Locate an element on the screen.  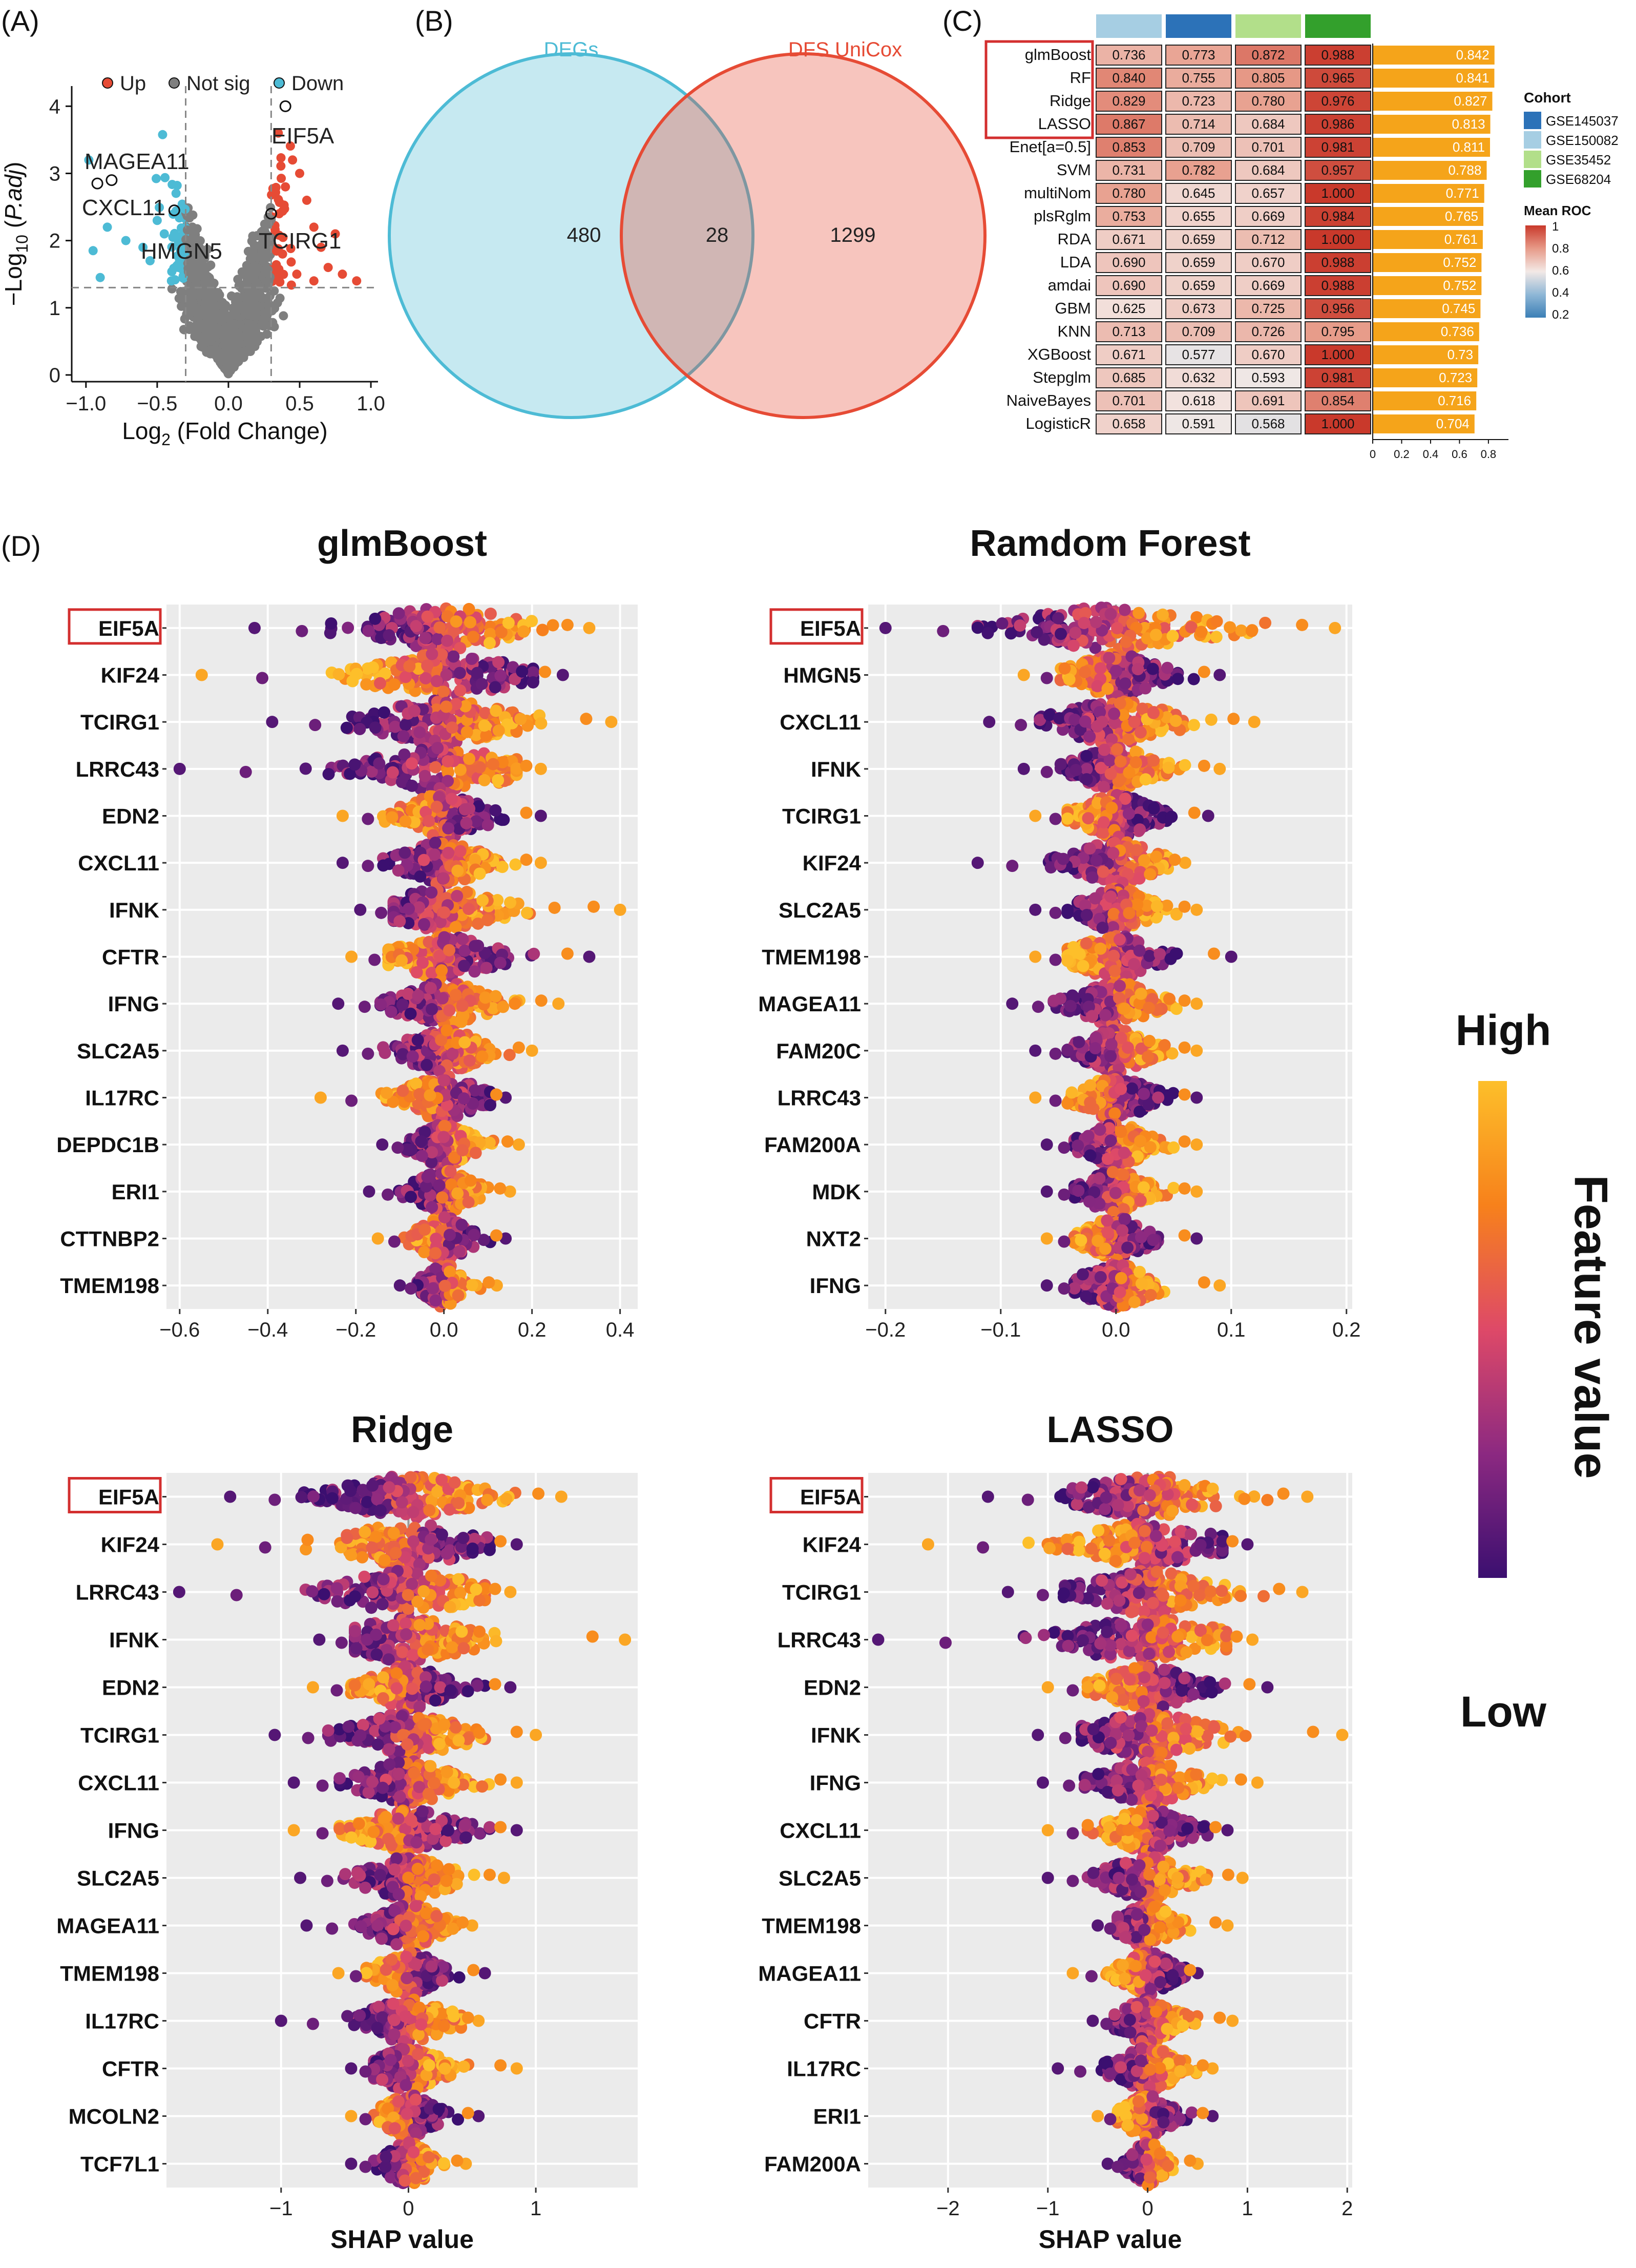
feature-label: CFTR is located at coordinates (130, 957).